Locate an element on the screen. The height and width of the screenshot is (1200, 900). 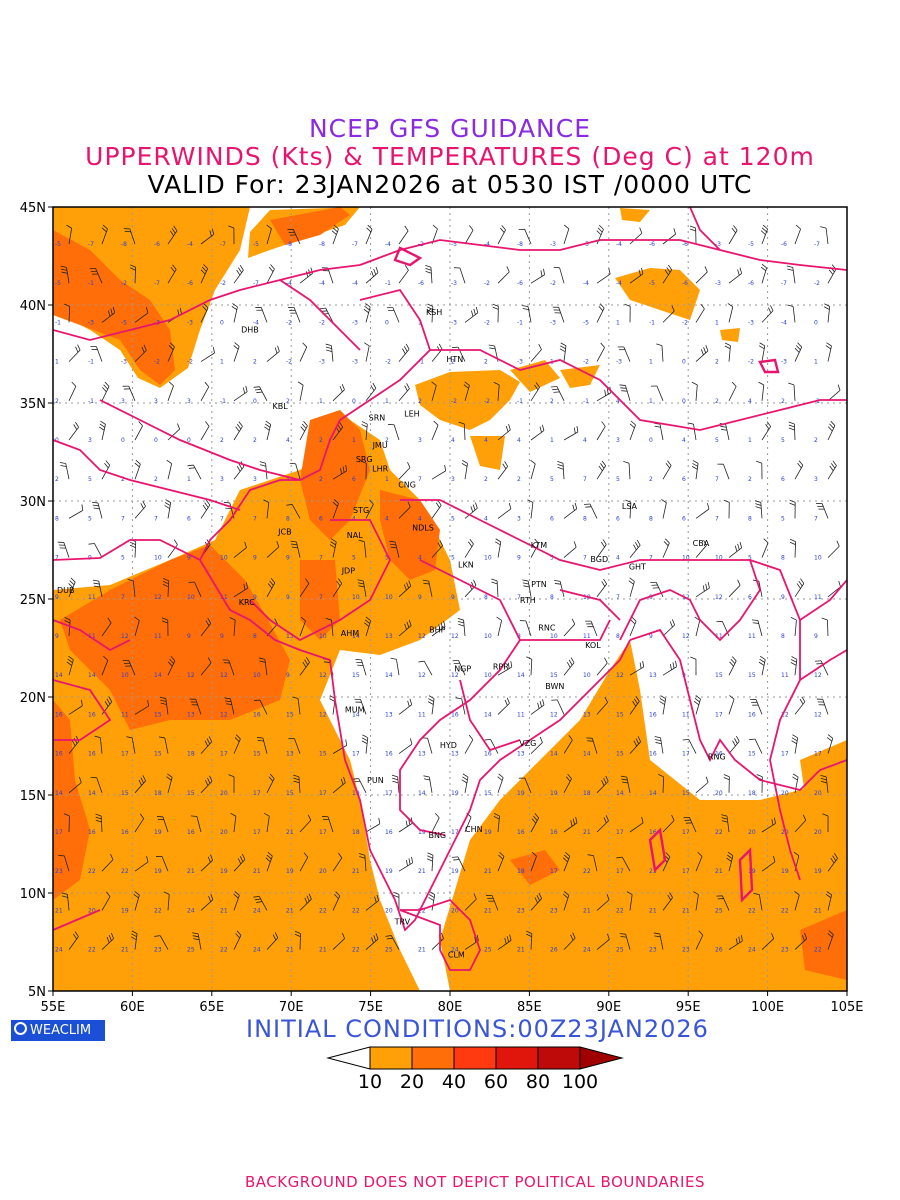
temperature-value: 14 is located at coordinates (587, 754).